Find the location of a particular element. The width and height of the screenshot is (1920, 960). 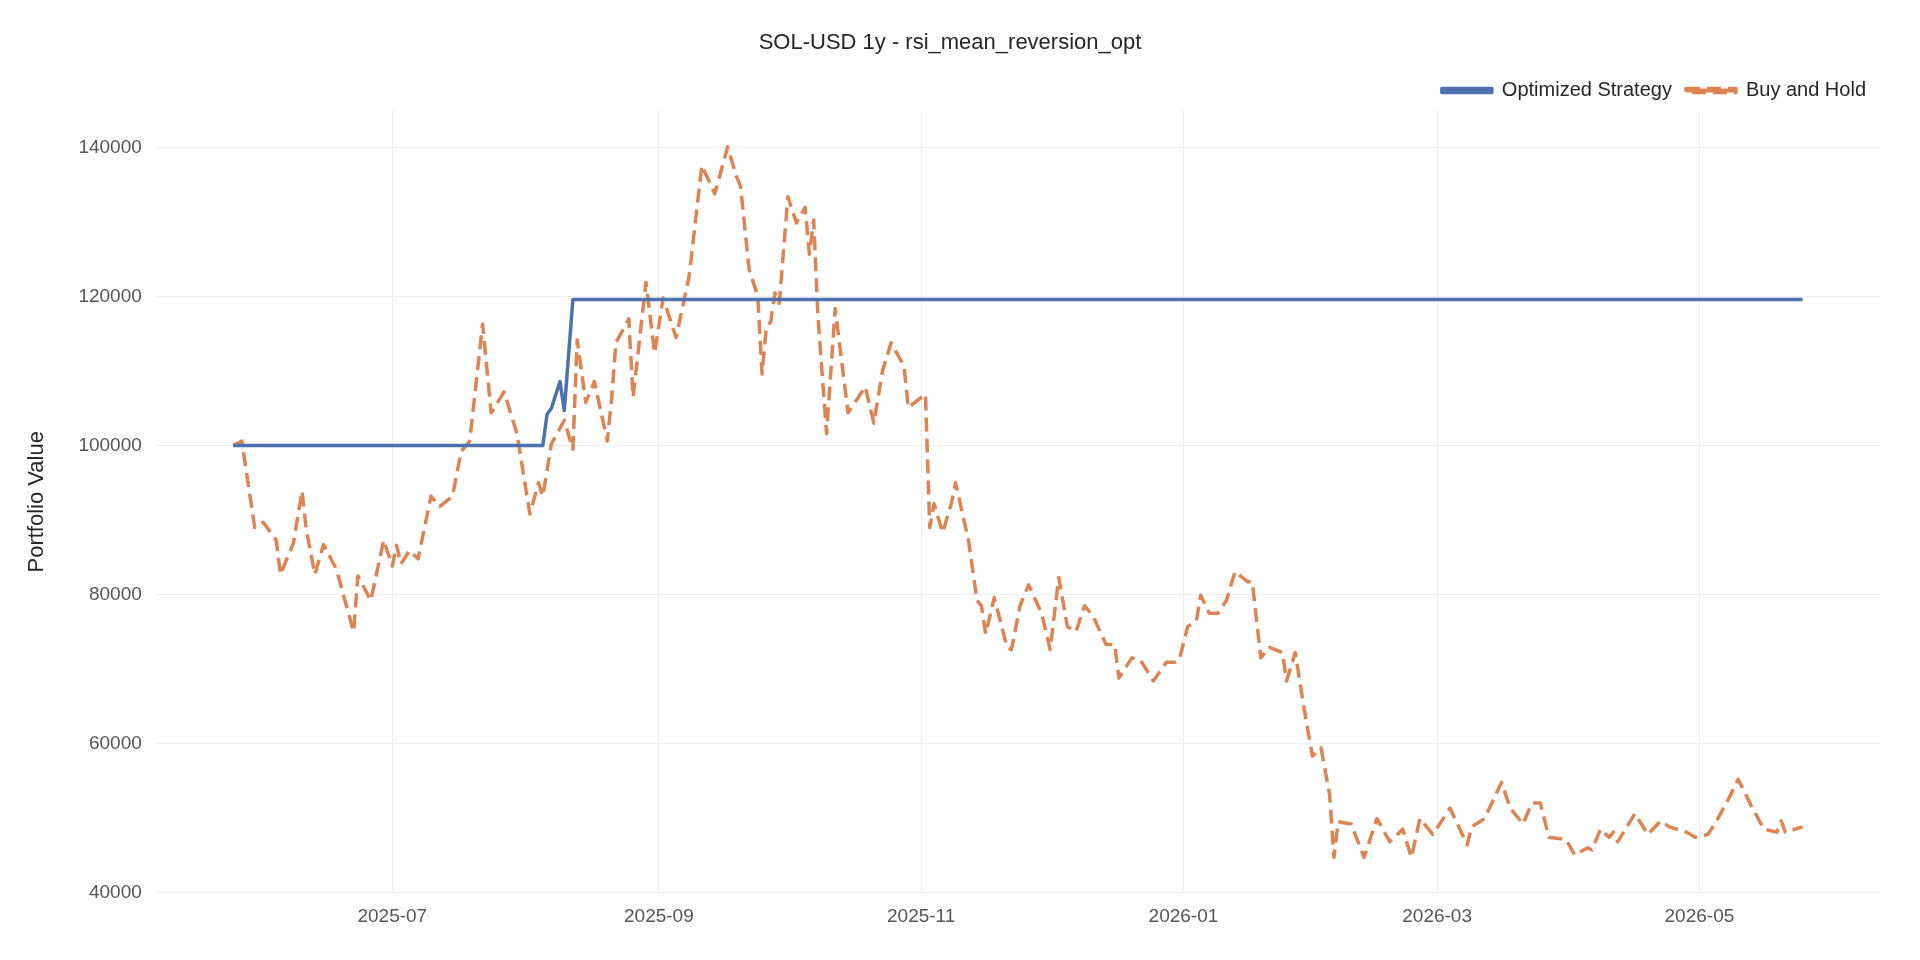

x-tick-label: 2026-05 is located at coordinates (1699, 915).